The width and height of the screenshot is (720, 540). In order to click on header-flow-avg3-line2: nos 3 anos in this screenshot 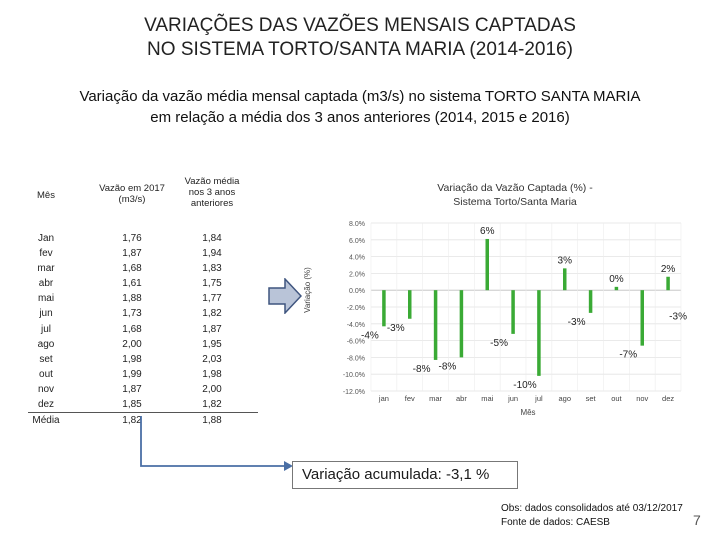, I will do `click(212, 192)`.